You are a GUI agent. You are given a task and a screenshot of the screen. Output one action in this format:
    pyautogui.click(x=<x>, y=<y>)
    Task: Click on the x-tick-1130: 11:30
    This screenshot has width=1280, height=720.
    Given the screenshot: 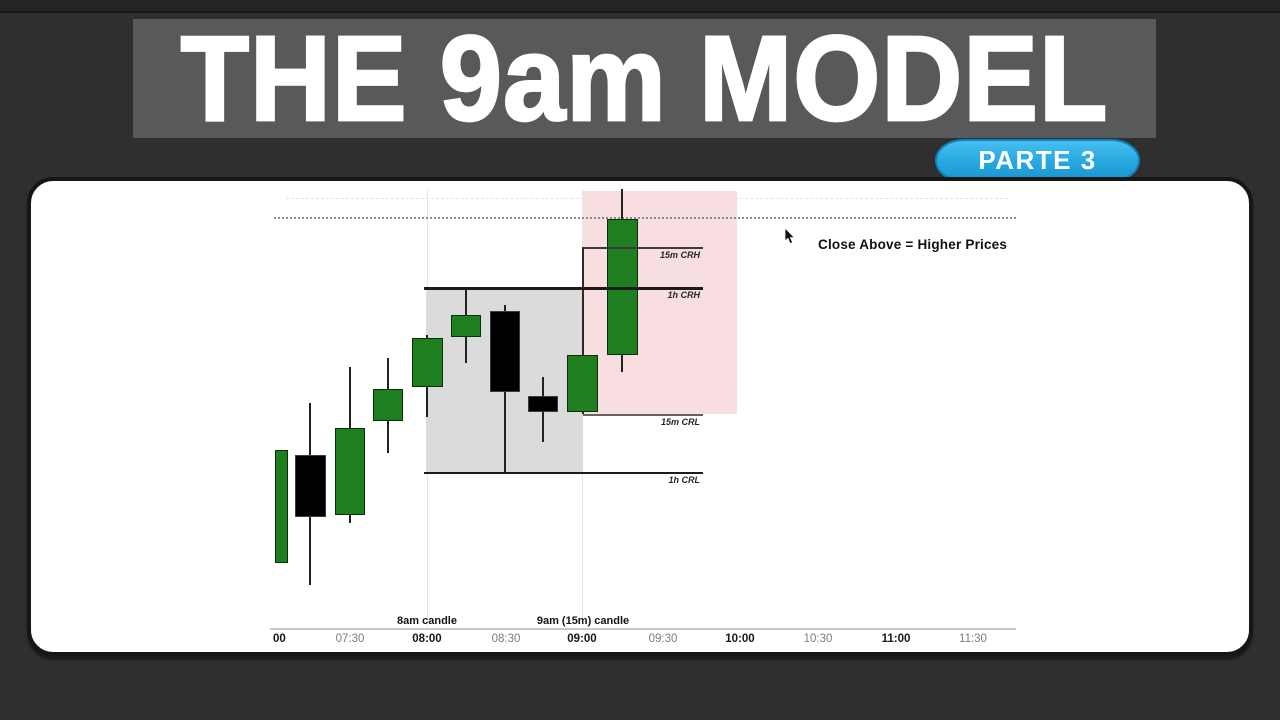 What is the action you would take?
    pyautogui.click(x=973, y=639)
    